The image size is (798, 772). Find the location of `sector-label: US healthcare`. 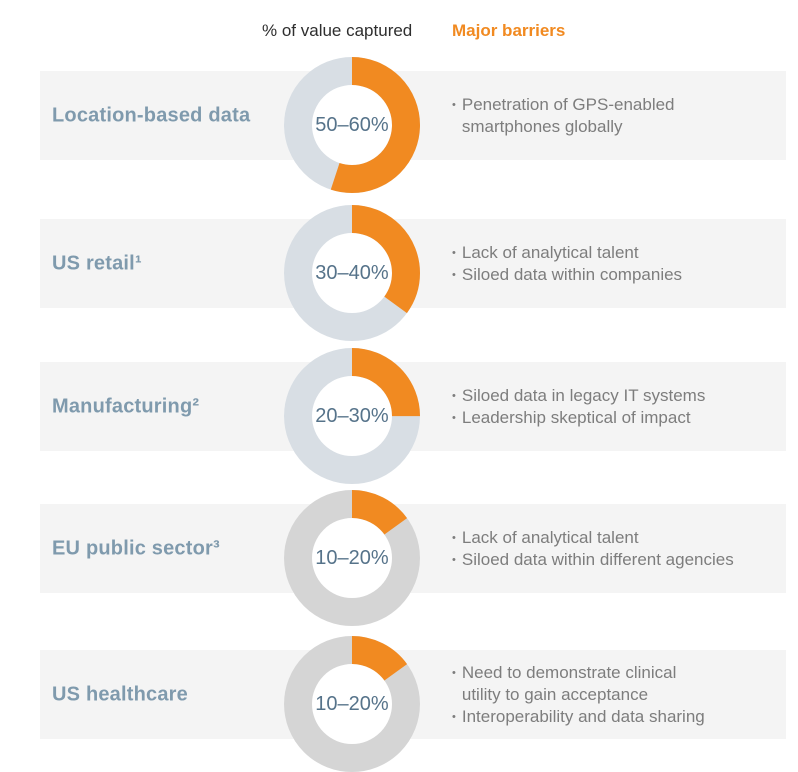

sector-label: US healthcare is located at coordinates (120, 694).